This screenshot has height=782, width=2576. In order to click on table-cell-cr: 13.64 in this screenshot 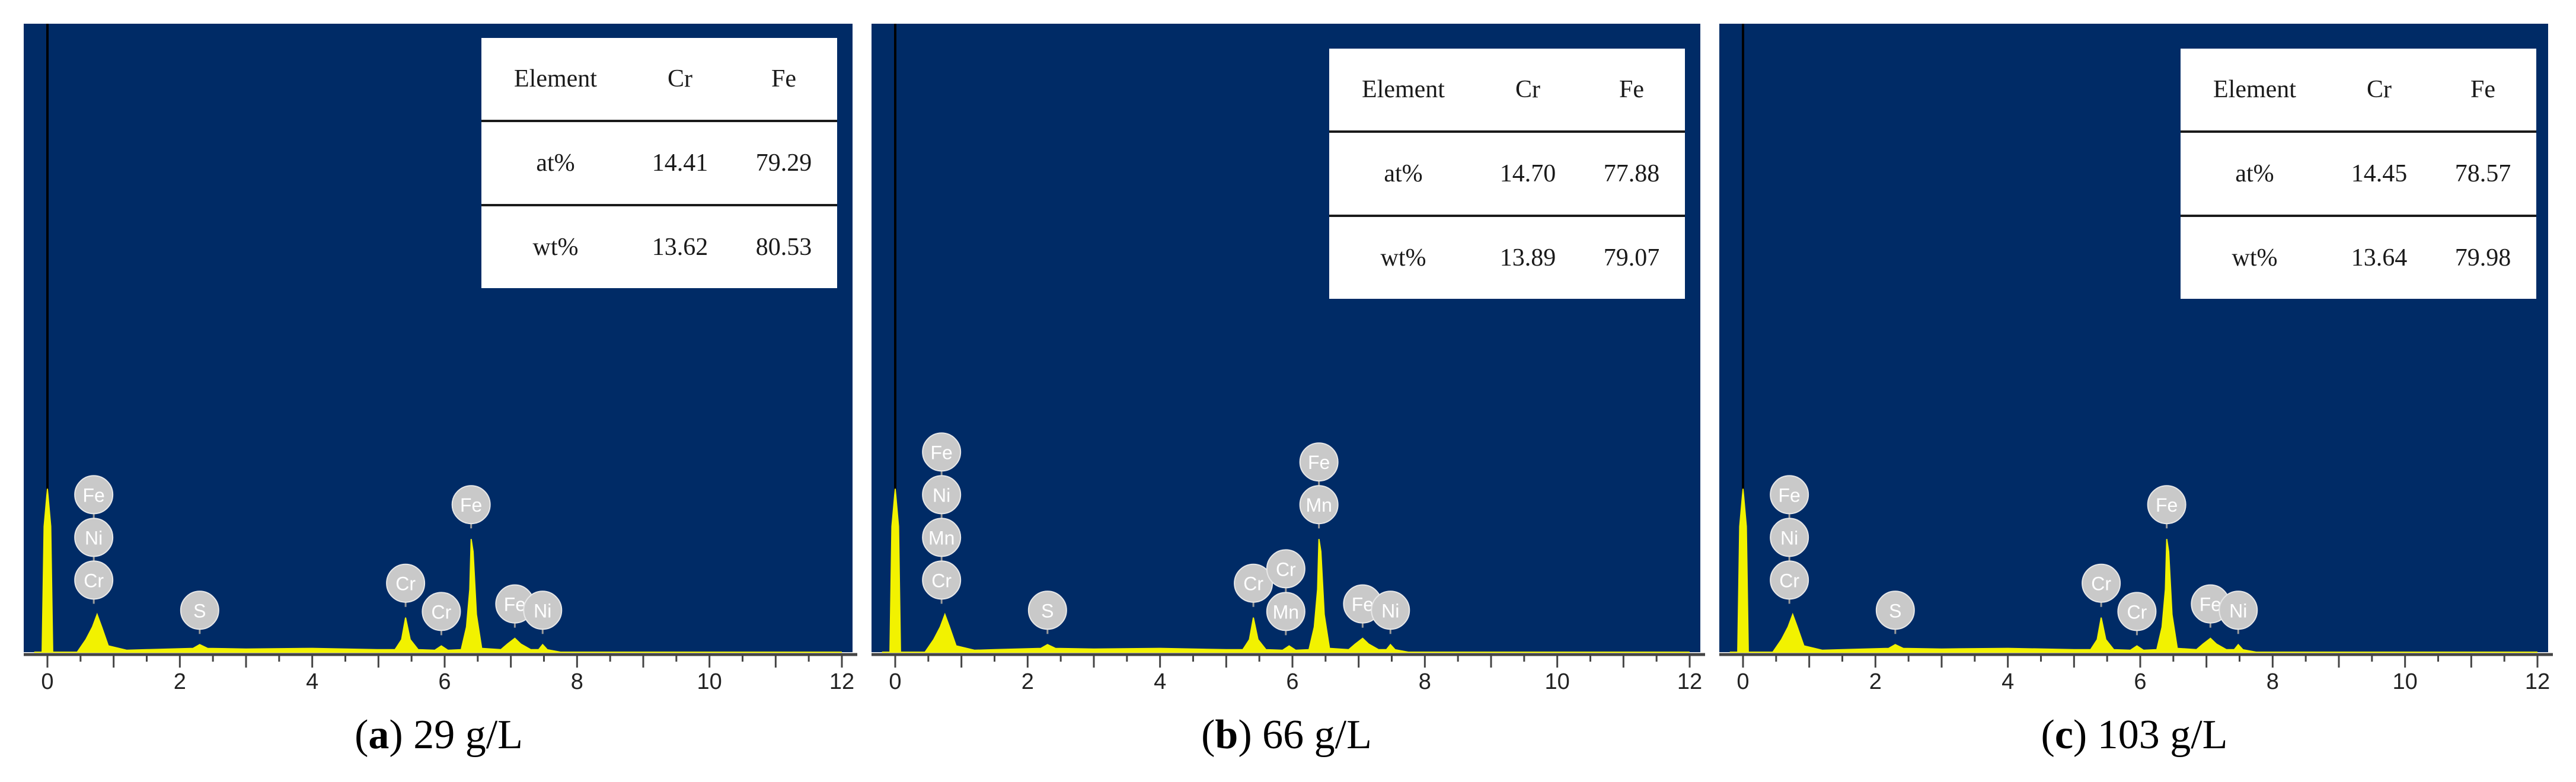, I will do `click(2379, 257)`.